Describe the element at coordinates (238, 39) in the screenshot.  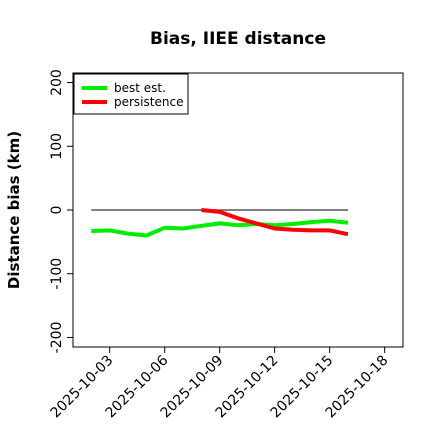
I see `chart-title: Bias, IIEE distance` at that location.